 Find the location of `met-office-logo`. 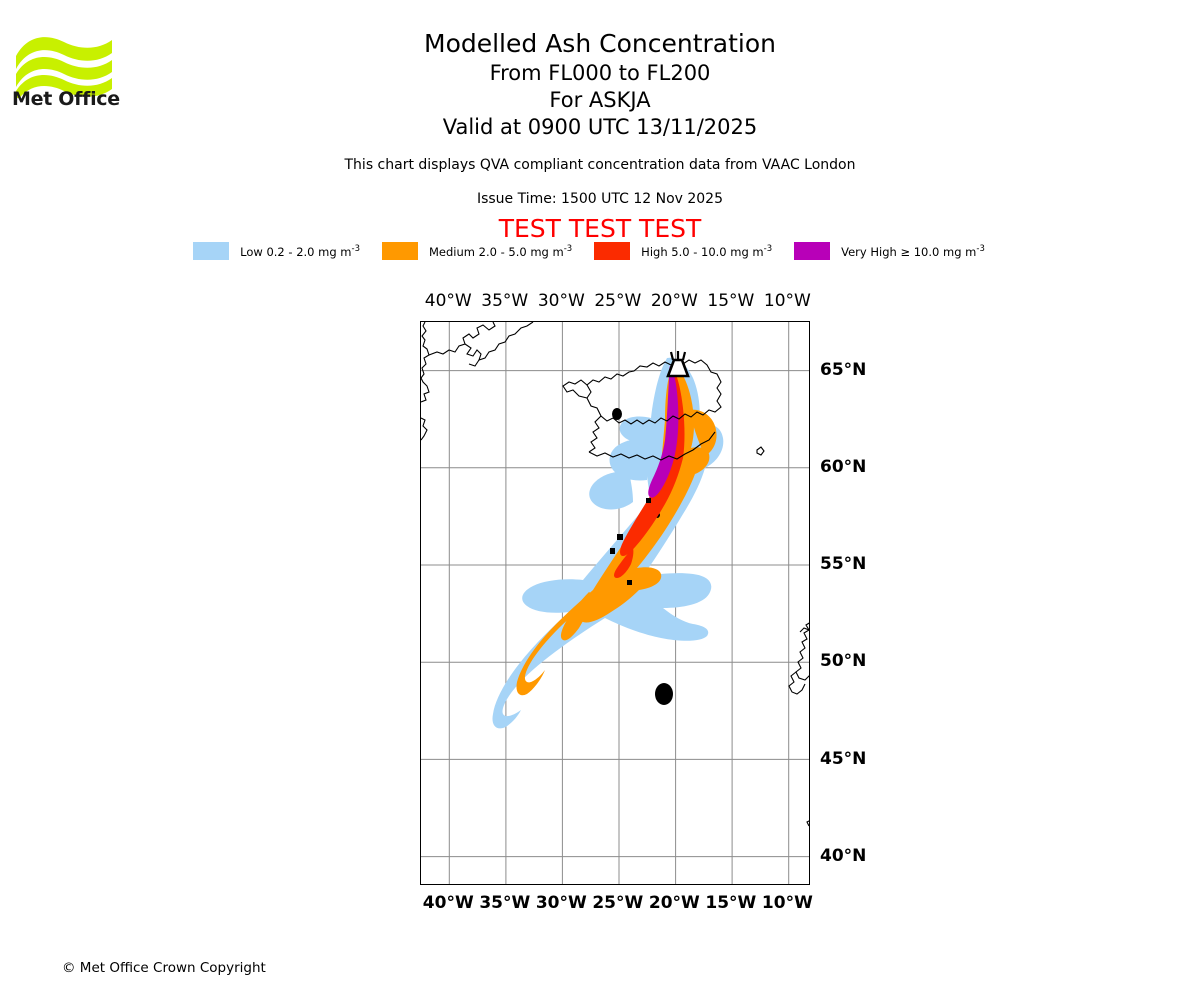

met-office-logo is located at coordinates (69, 70).